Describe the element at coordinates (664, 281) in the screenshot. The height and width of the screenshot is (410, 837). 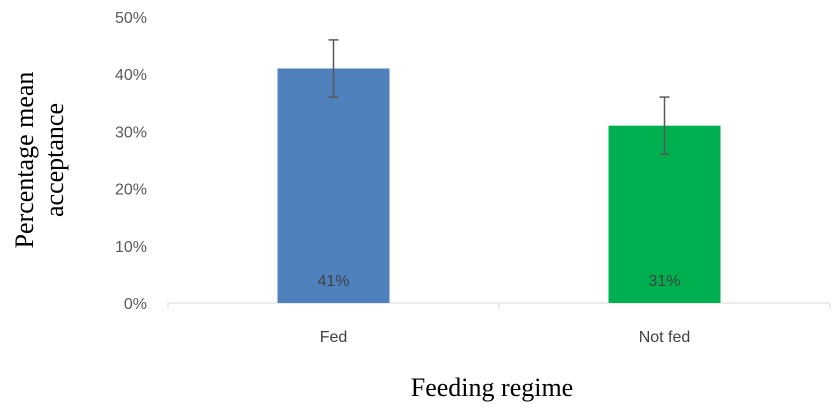
I see `data-label: 31%` at that location.